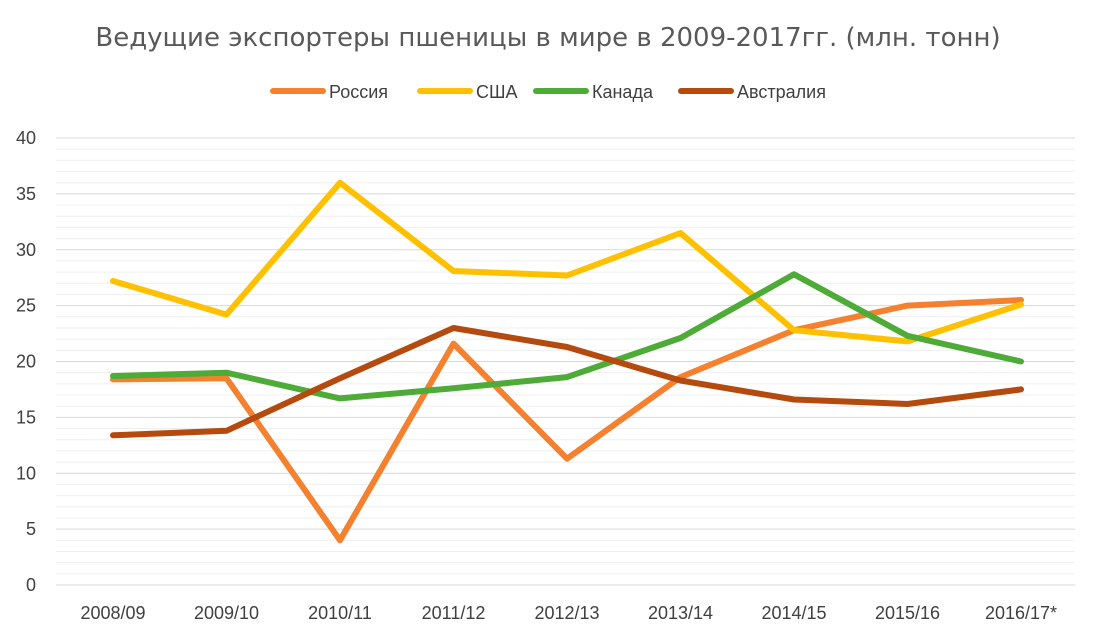 This screenshot has width=1096, height=639. I want to click on y-axis: 0 5 10 15 20 25 30 35 40, so click(26, 361).